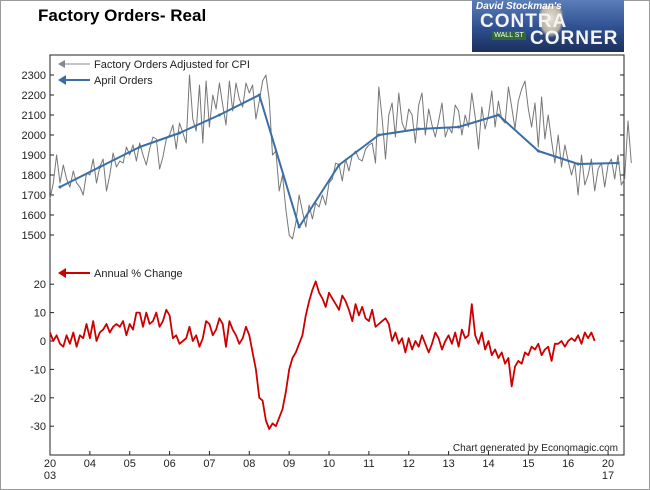 This screenshot has width=650, height=490. I want to click on y-tick-label-top: 2000, so click(34, 136).